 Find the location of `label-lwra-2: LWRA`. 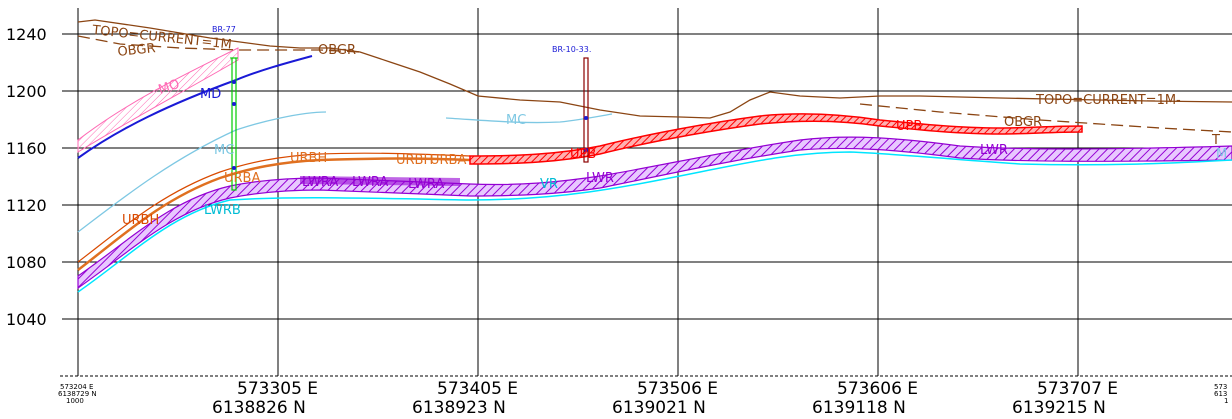

label-lwra-2: LWRA is located at coordinates (370, 182).